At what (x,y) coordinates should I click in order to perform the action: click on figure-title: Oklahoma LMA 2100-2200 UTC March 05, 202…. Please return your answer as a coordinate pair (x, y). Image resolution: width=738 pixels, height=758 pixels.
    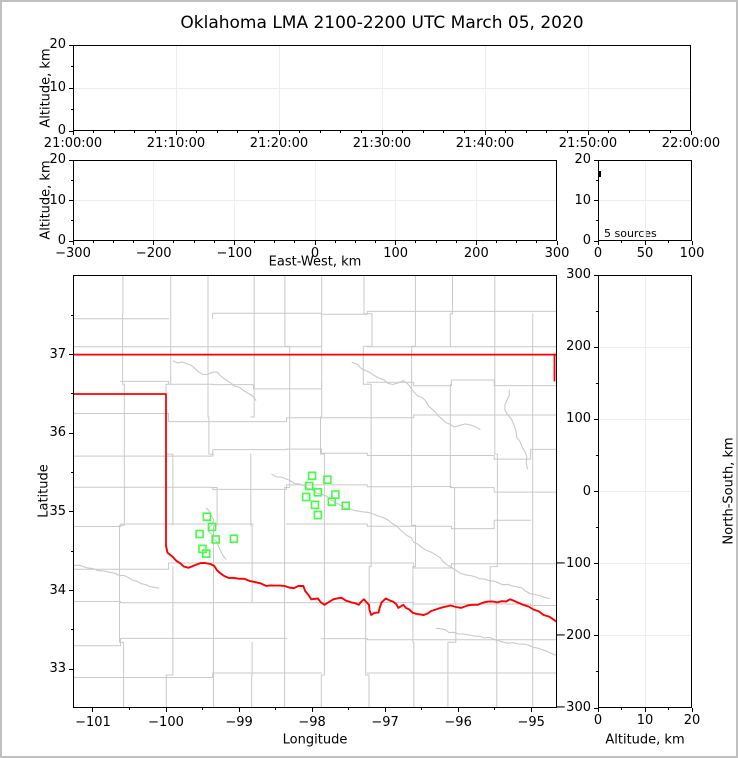
    Looking at the image, I should click on (382, 23).